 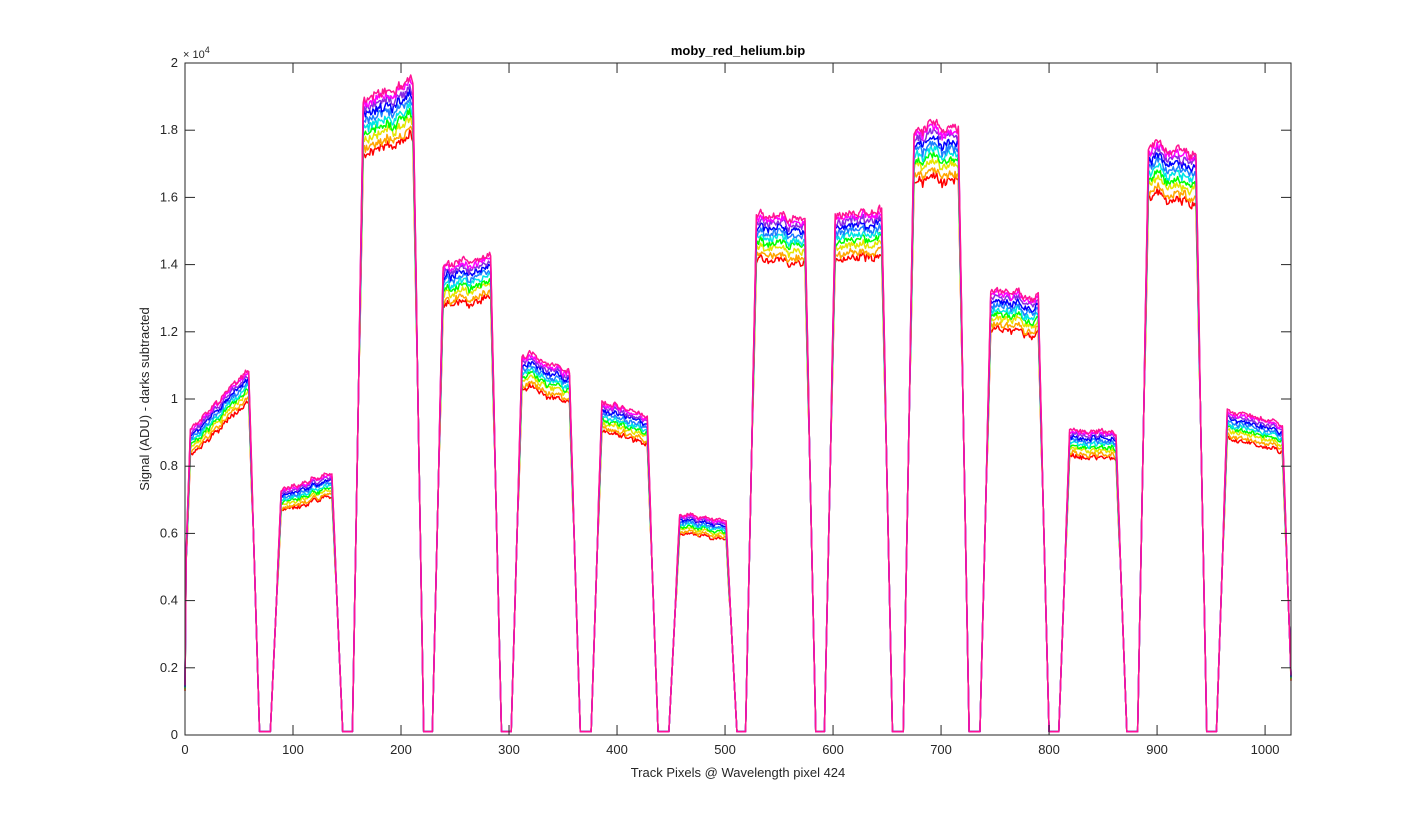 What do you see at coordinates (617, 749) in the screenshot?
I see `x-tick-label: 400` at bounding box center [617, 749].